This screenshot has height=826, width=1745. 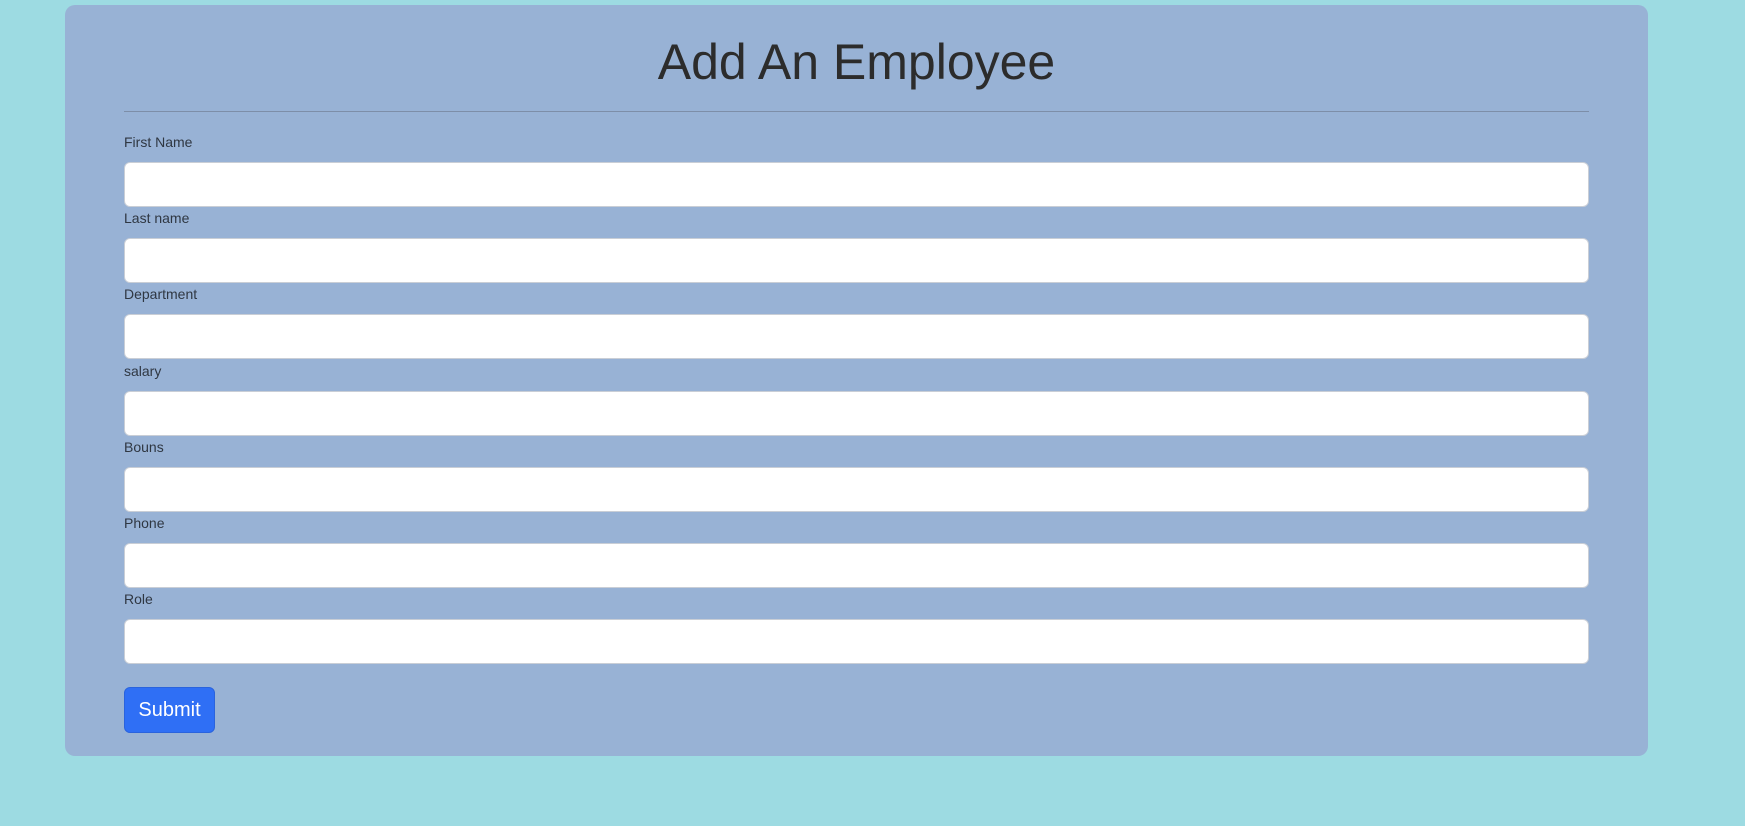 What do you see at coordinates (144, 523) in the screenshot?
I see `phone-label: Phone` at bounding box center [144, 523].